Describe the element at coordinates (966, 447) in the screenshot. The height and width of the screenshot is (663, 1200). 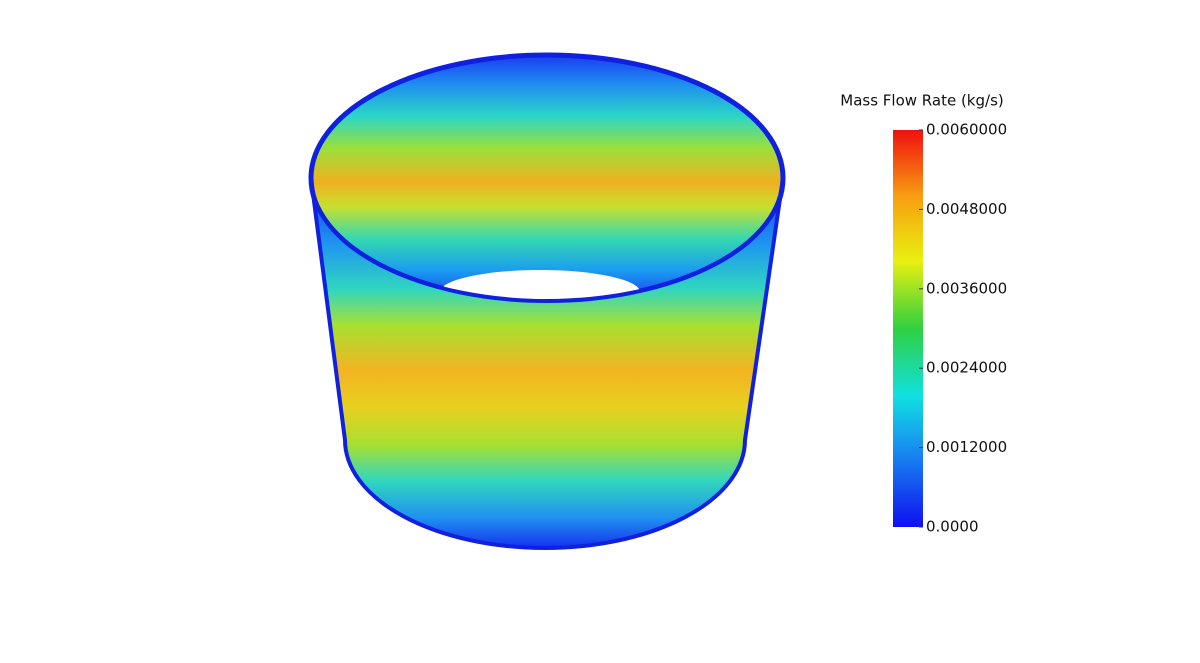
I see `tick-label: 0.0012000` at that location.